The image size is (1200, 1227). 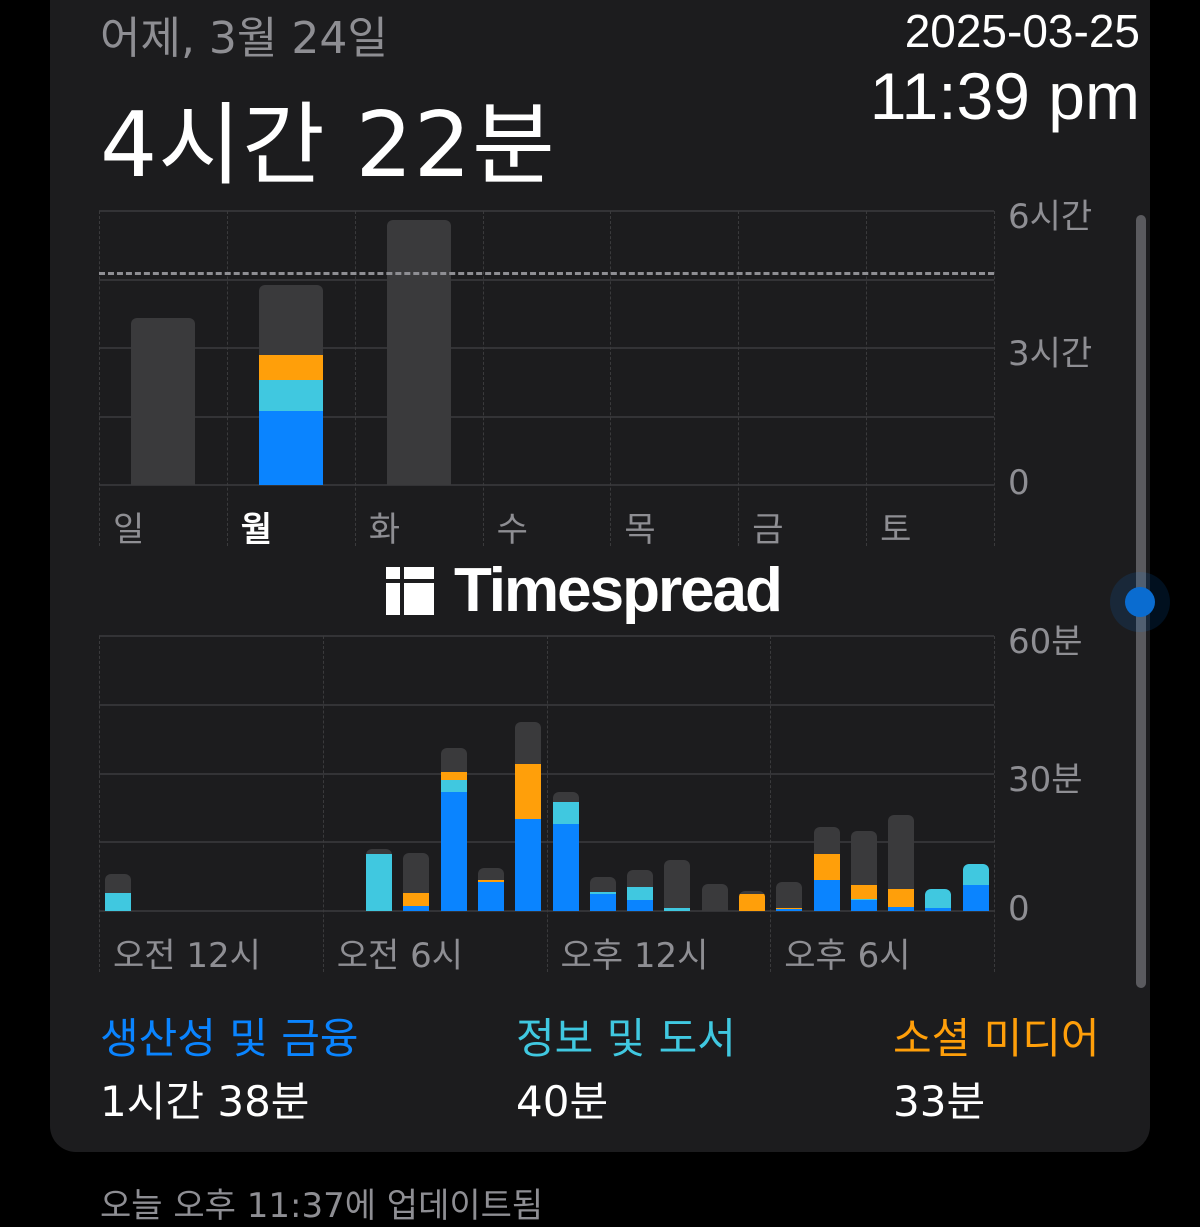 I want to click on total-usage: 4시간 22분, so click(x=328, y=145).